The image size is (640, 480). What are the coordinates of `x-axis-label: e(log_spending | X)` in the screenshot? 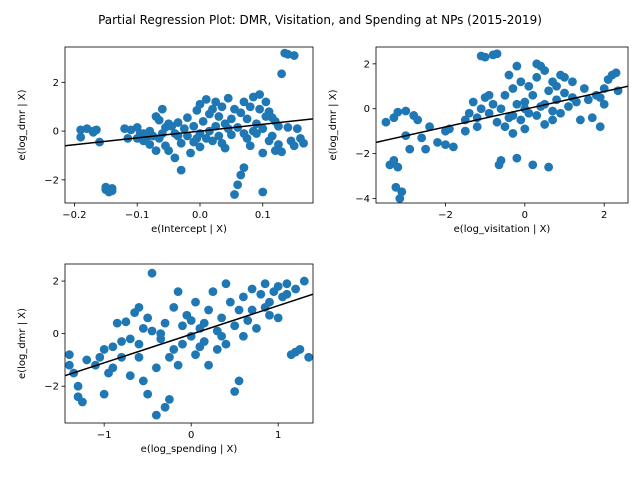 It's located at (189, 449).